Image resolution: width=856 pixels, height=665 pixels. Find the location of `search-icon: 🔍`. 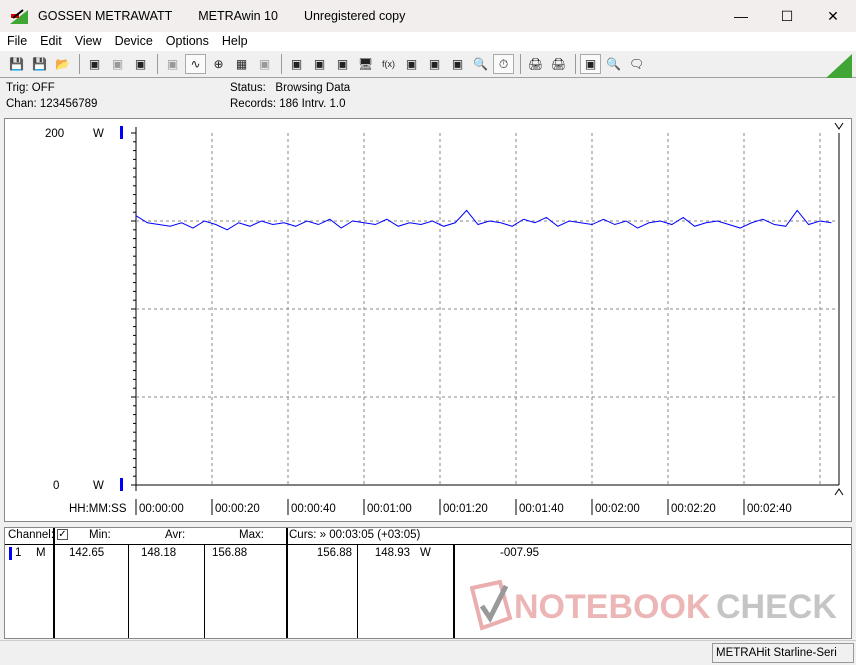

search-icon: 🔍 is located at coordinates (480, 64).